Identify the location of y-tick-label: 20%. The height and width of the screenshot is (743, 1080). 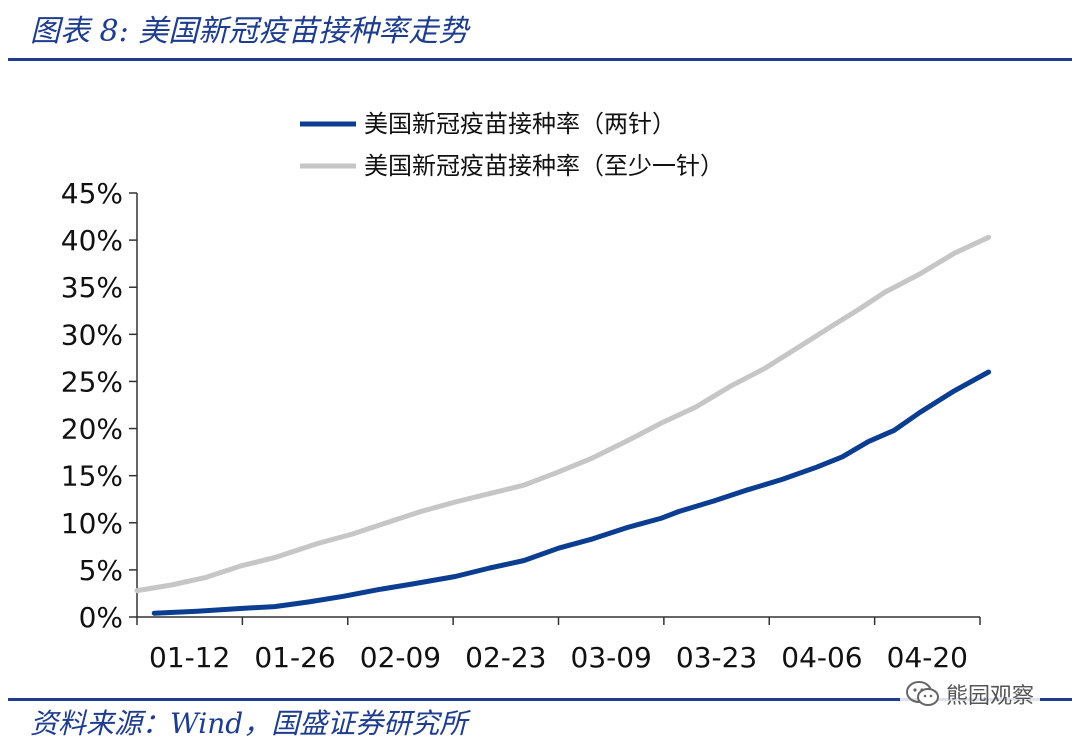
(92, 429).